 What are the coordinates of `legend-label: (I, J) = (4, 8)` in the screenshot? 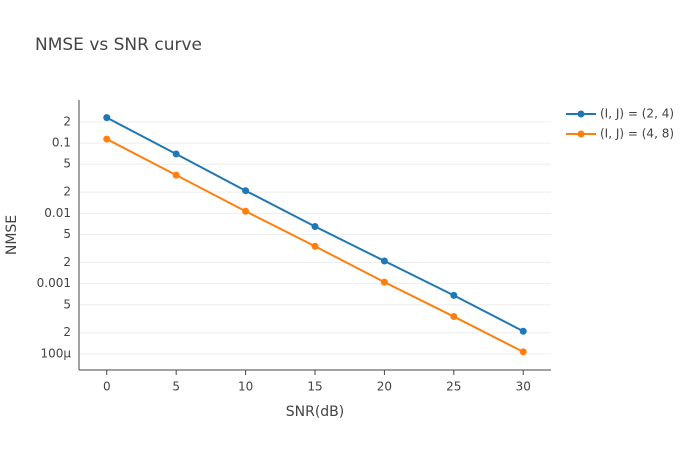 It's located at (637, 134).